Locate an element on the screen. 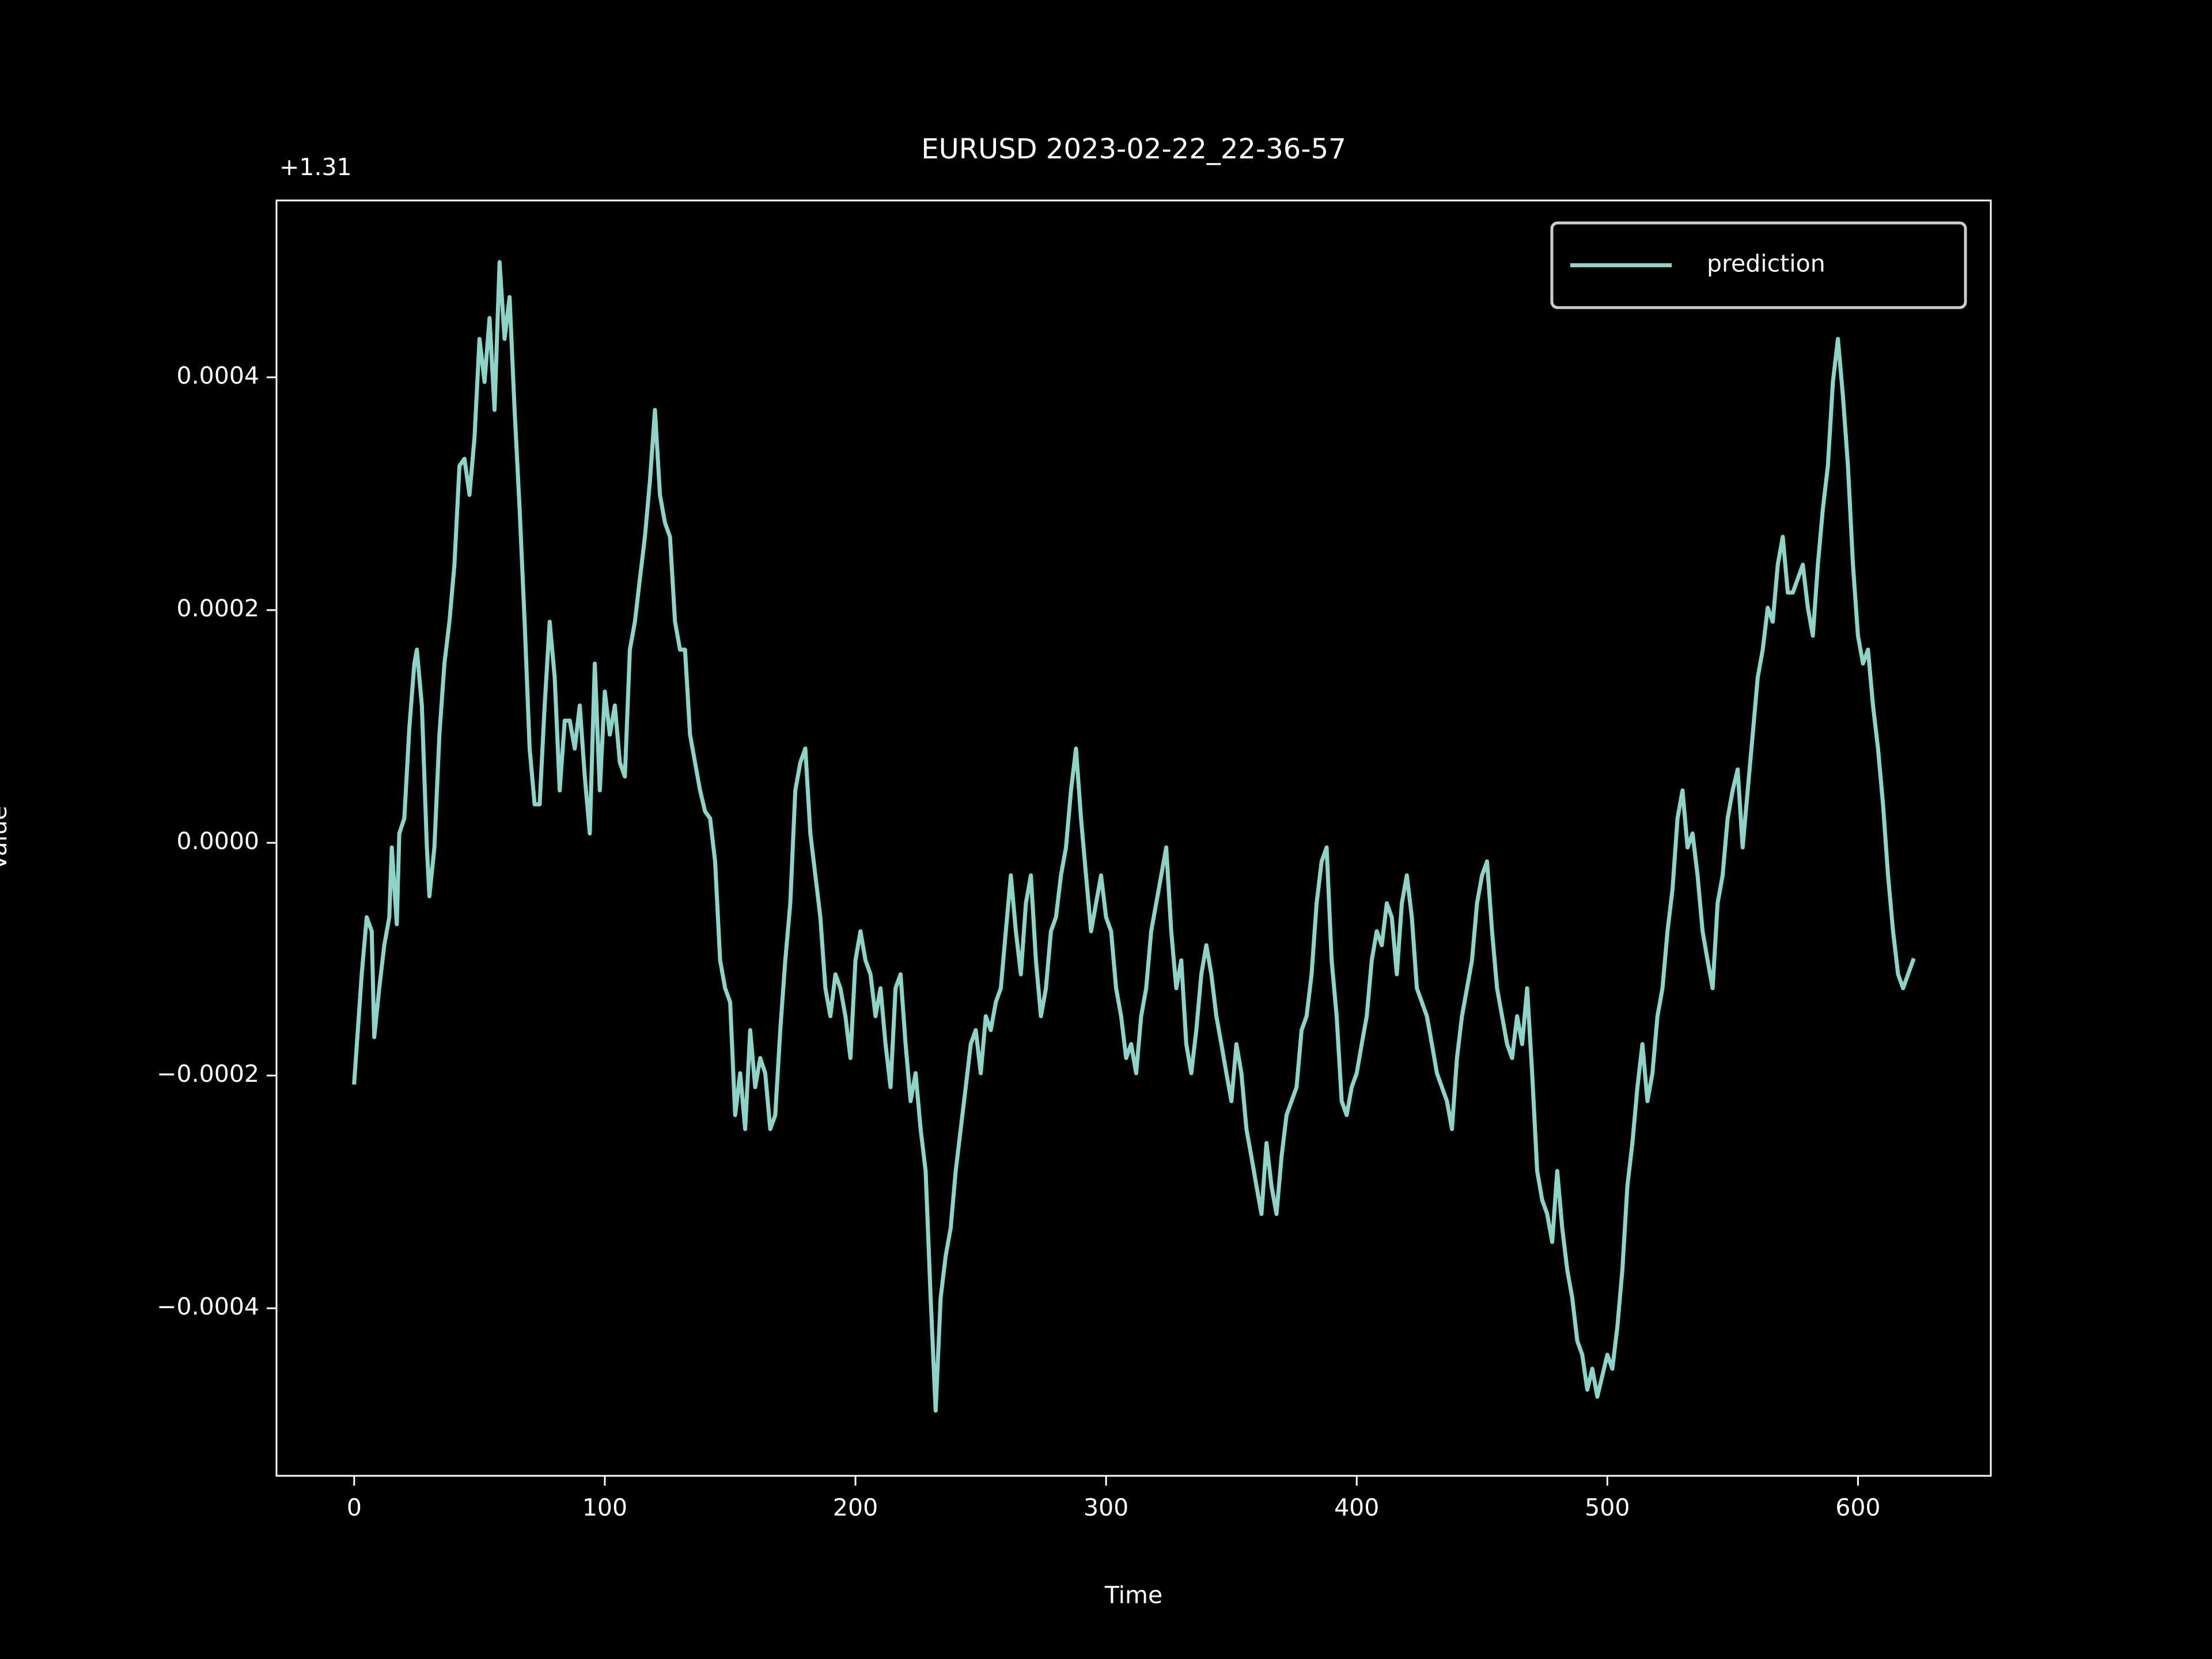  y-tick-label: 0.0004 is located at coordinates (218, 375).